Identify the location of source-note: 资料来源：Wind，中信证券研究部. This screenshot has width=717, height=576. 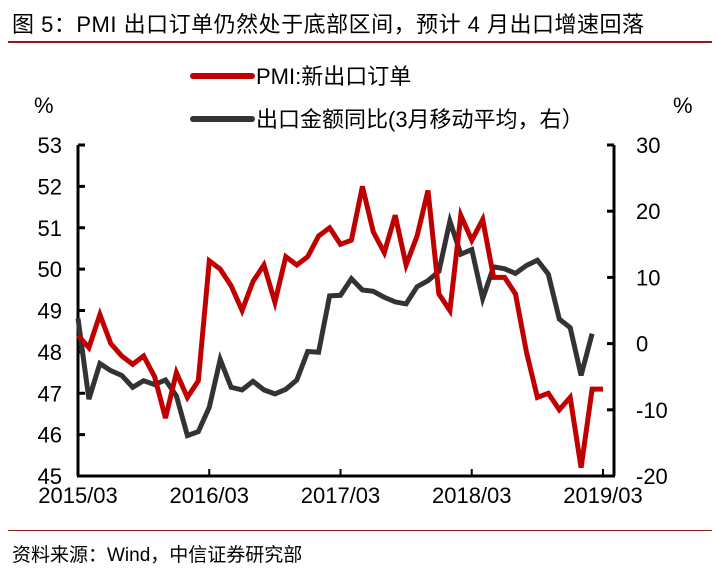
(157, 555).